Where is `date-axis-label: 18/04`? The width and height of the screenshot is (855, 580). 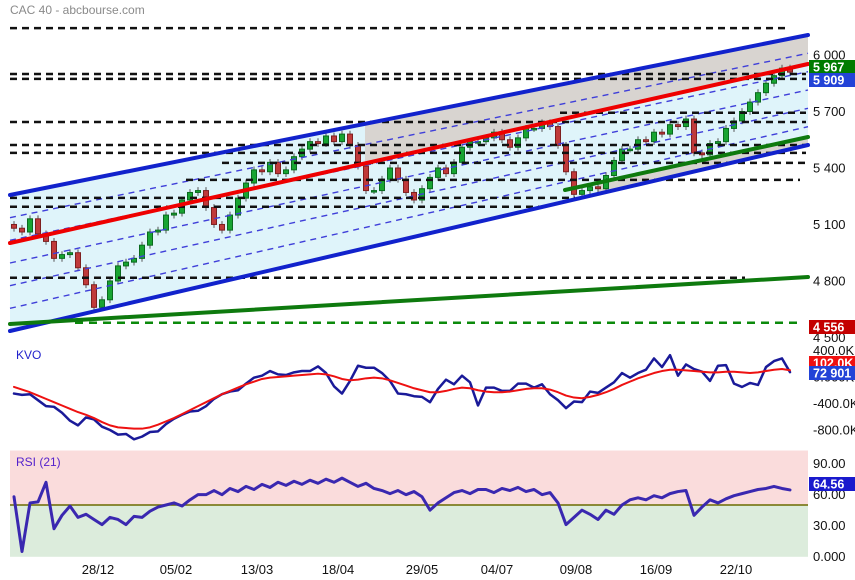 date-axis-label: 18/04 is located at coordinates (338, 569).